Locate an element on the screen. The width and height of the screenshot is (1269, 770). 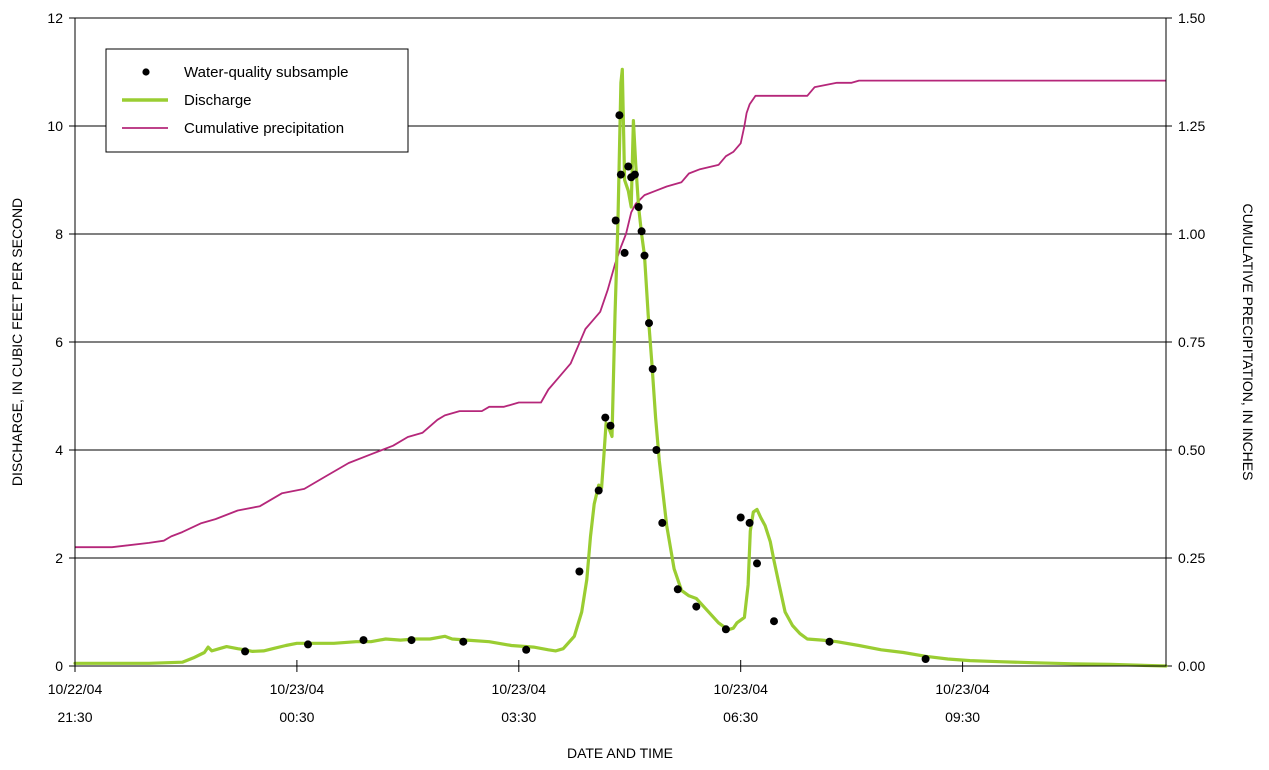
legend-label-precipitation: Cumulative precipitation is located at coordinates (264, 128).